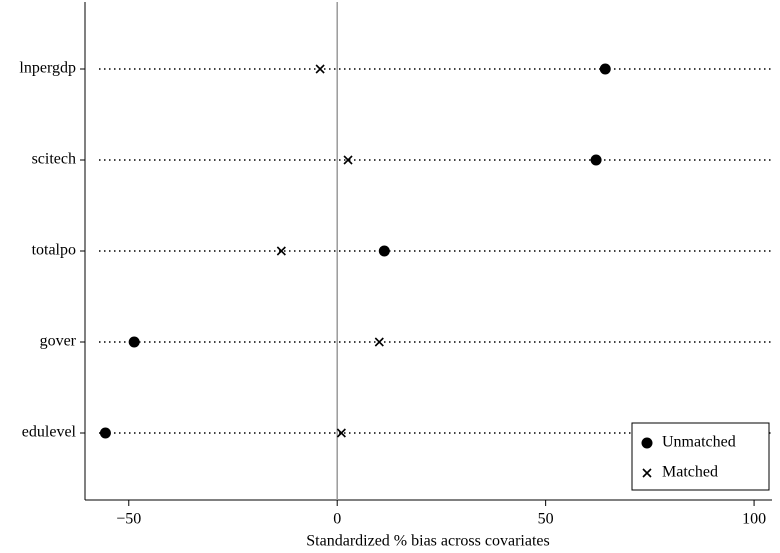 The width and height of the screenshot is (780, 553). What do you see at coordinates (700, 456) in the screenshot?
I see `legend-box` at bounding box center [700, 456].